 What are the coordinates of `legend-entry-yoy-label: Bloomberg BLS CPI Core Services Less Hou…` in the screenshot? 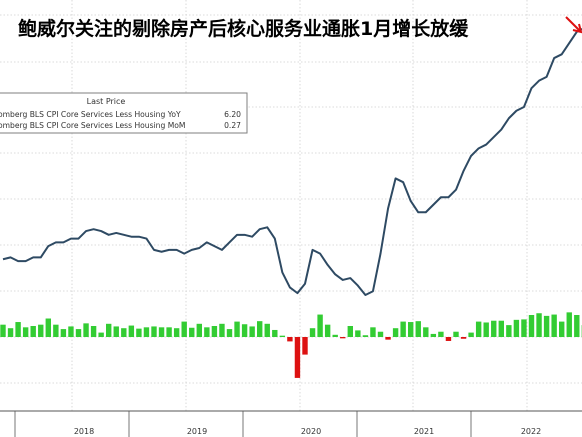 It's located at (90, 114).